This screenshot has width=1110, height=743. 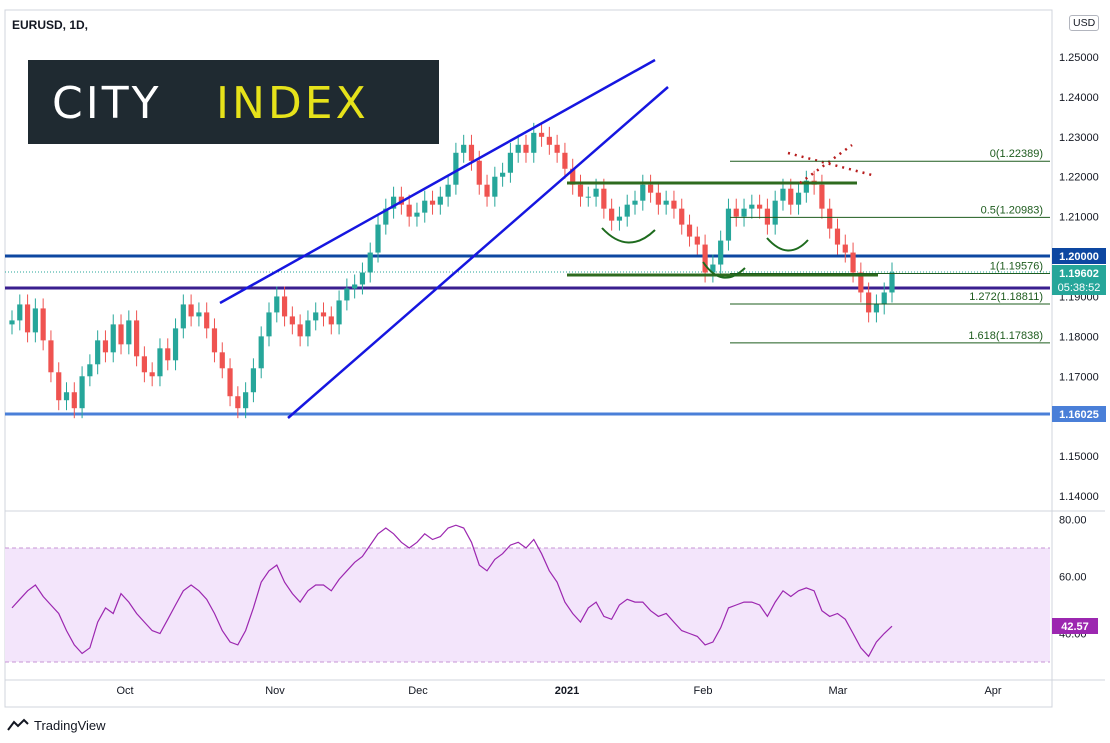 What do you see at coordinates (418, 691) in the screenshot?
I see `time-tick-label: Dec` at bounding box center [418, 691].